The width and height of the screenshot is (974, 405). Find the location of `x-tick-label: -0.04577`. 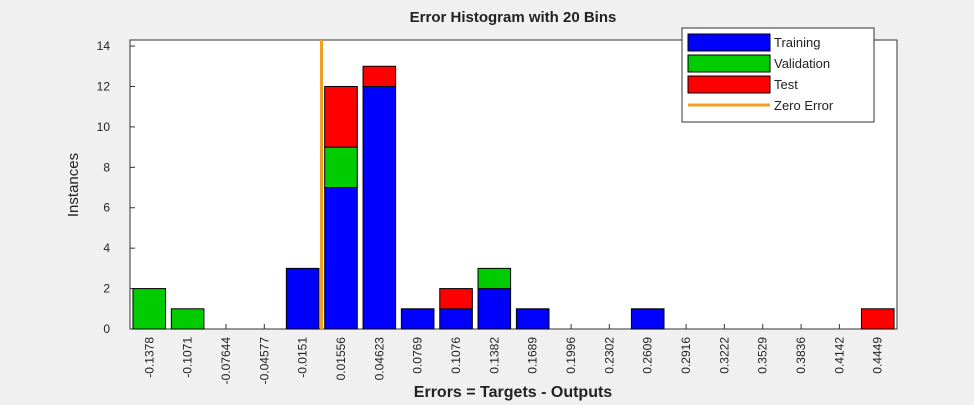

x-tick-label: -0.04577 is located at coordinates (264, 361).